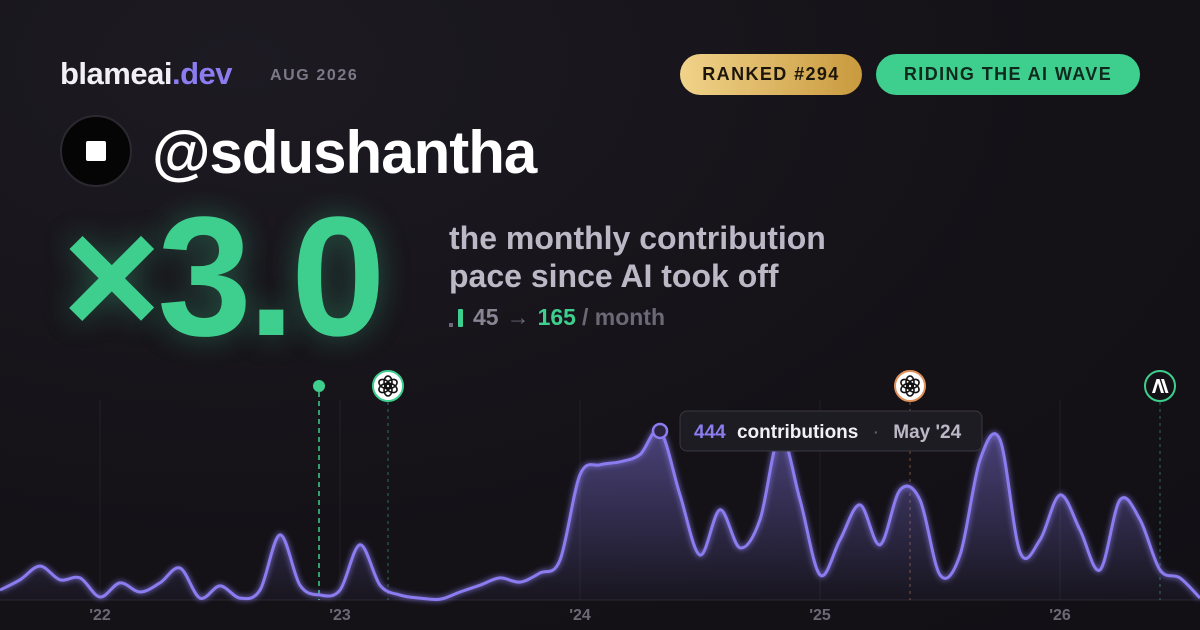  I want to click on x-tick-label: '26, so click(1060, 615).